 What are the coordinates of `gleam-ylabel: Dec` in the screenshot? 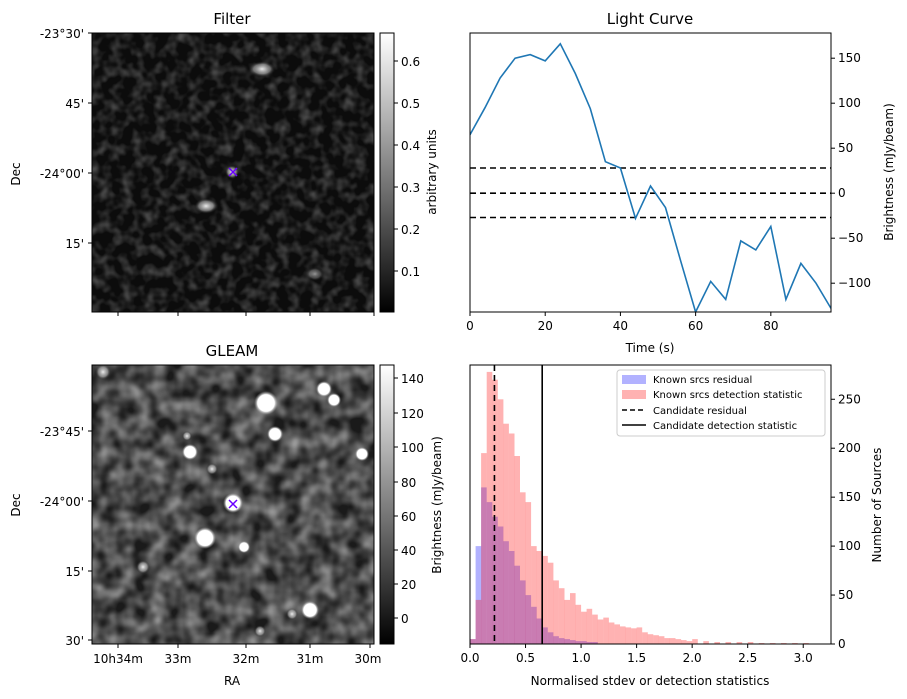 It's located at (16, 504).